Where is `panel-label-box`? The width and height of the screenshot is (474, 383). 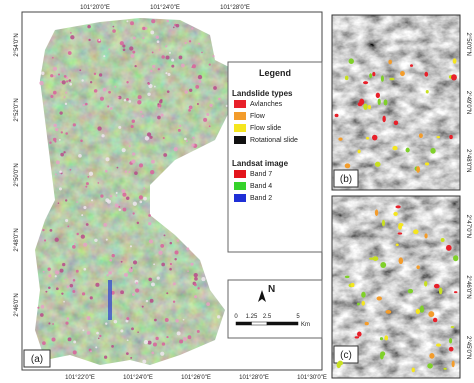 panel-label-box is located at coordinates (346, 178).